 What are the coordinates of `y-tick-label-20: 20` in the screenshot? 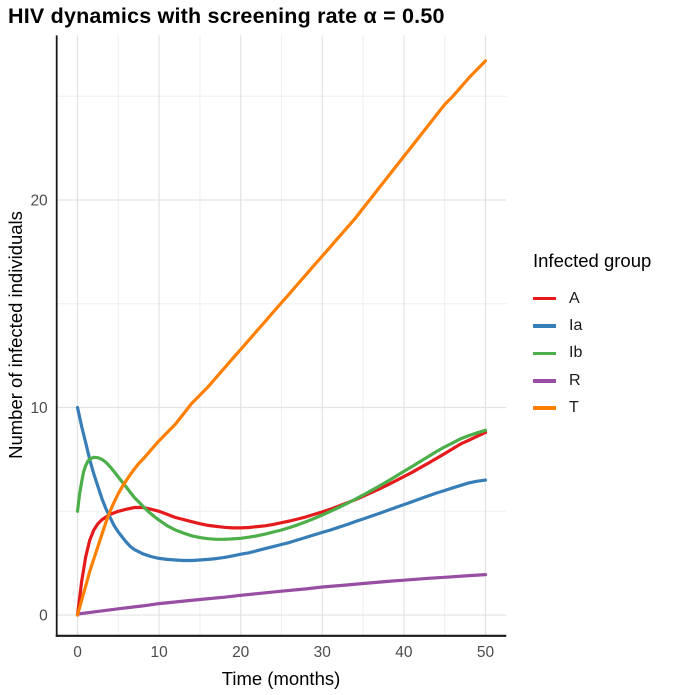 It's located at (39, 200).